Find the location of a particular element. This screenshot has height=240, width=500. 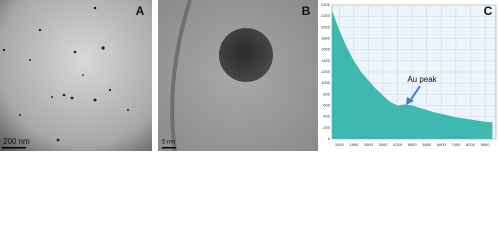

panel-label: B is located at coordinates (306, 11).